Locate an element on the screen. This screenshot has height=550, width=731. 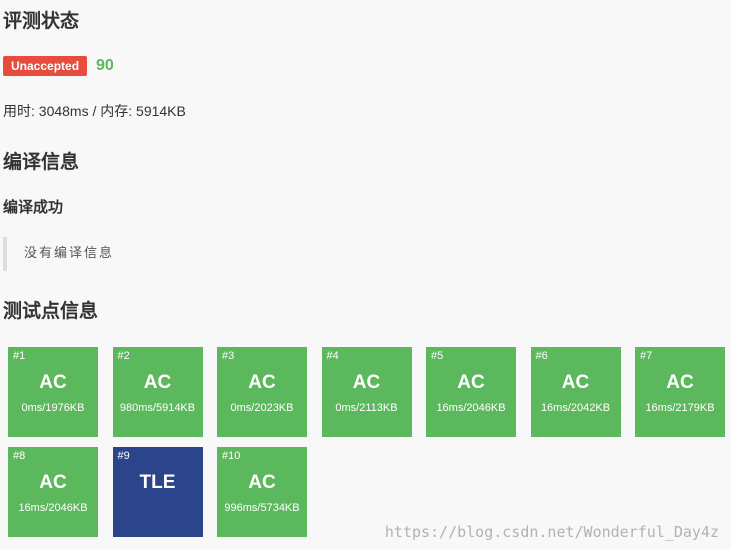
score: 90 is located at coordinates (105, 65).